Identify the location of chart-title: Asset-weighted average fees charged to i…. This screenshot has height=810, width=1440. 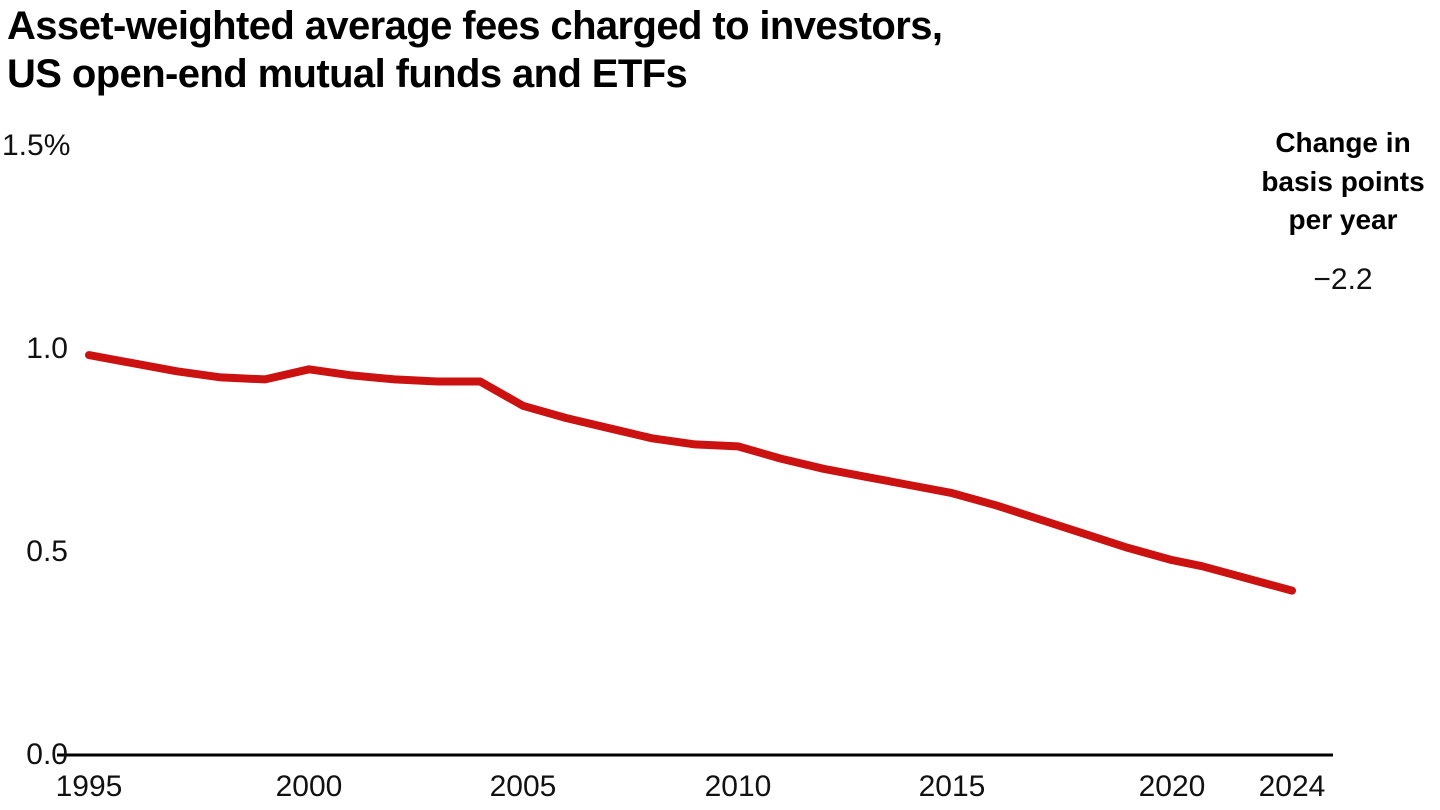
(475, 50).